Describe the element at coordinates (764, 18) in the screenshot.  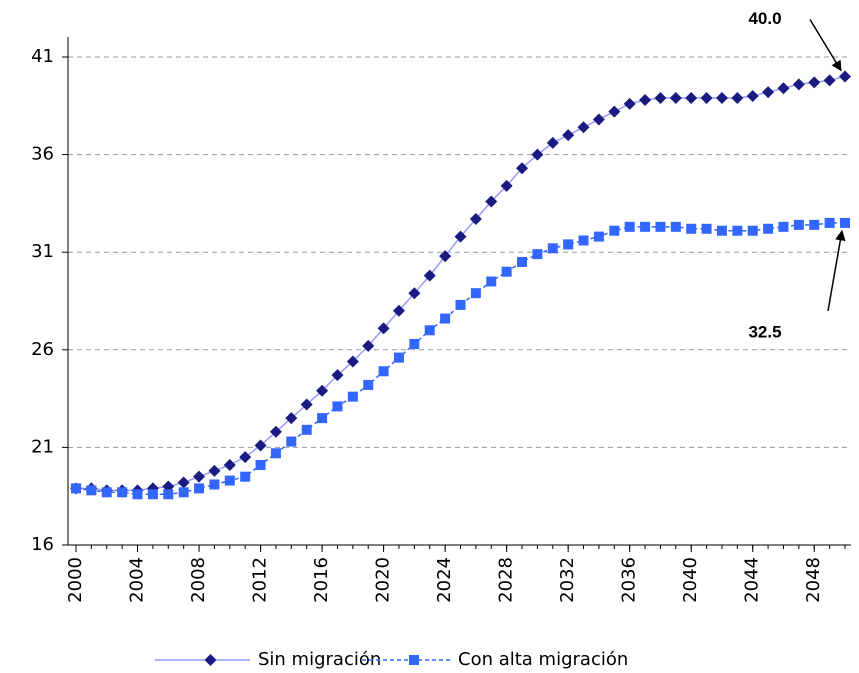
I see `annotation: 40.0` at that location.